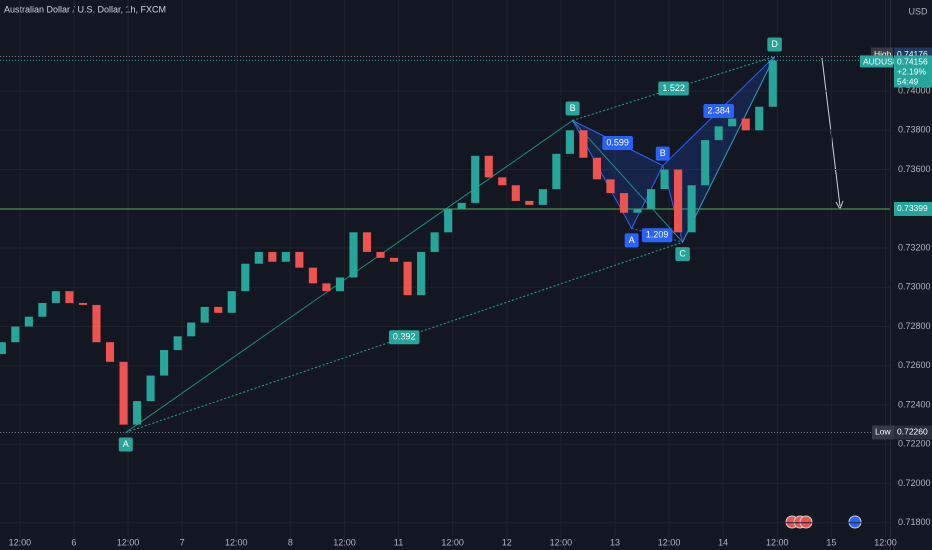 The height and width of the screenshot is (550, 932). What do you see at coordinates (883, 54) in the screenshot?
I see `high-tag: High` at bounding box center [883, 54].